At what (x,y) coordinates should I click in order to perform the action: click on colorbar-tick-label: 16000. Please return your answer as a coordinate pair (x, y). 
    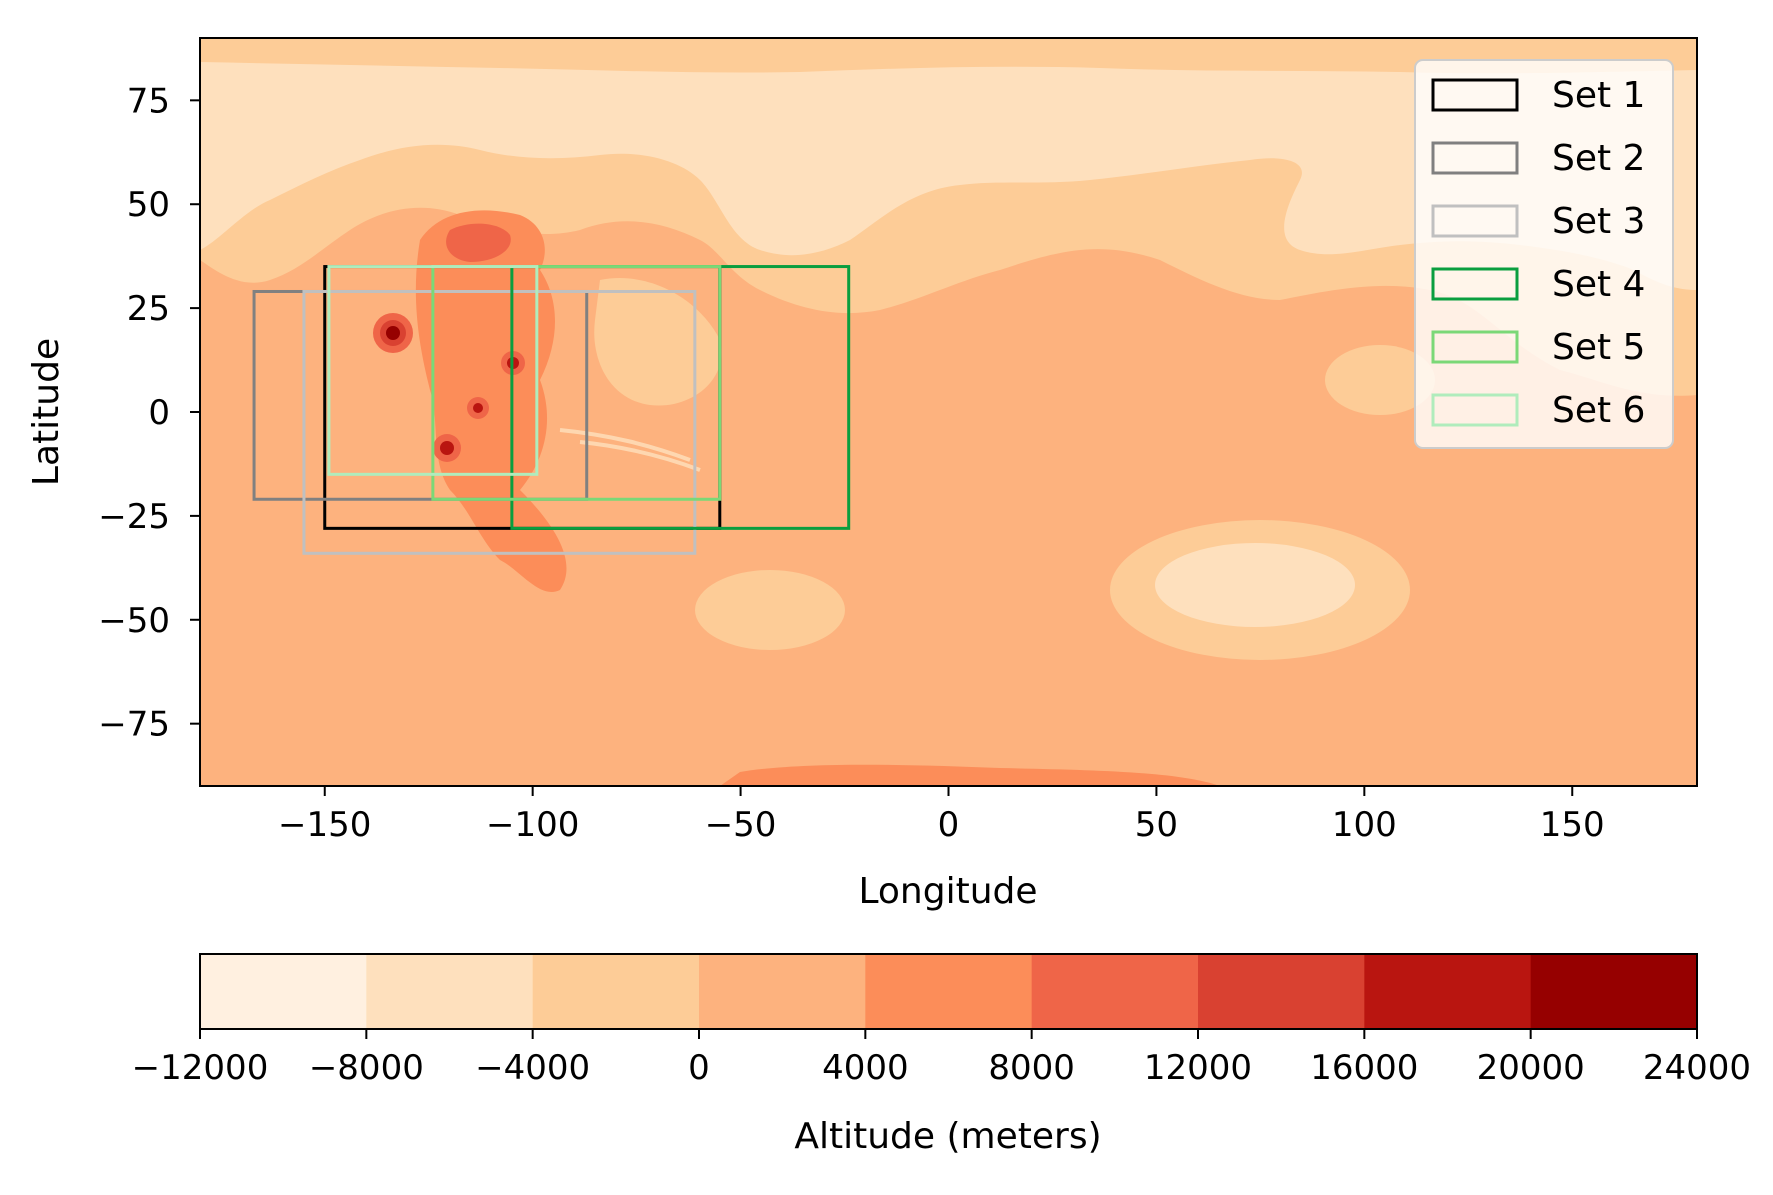
    Looking at the image, I should click on (1364, 1068).